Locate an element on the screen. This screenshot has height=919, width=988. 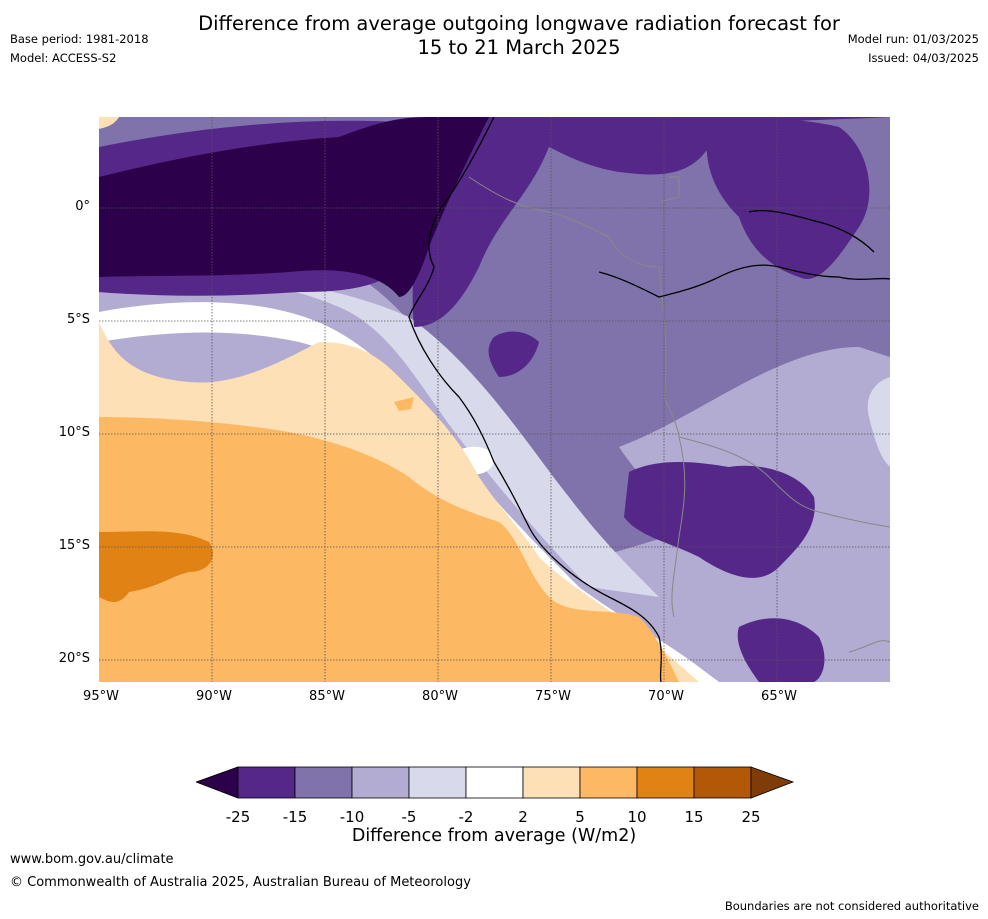
colorbar-label: -15 is located at coordinates (295, 817).